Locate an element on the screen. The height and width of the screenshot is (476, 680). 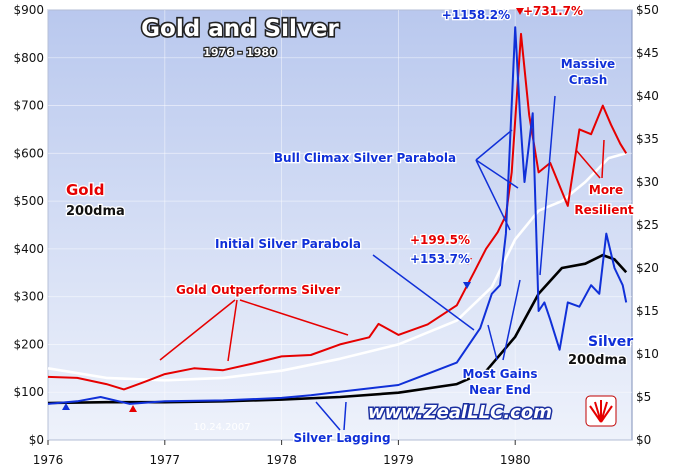
y-right-tick-label: $5 is located at coordinates (643, 397).